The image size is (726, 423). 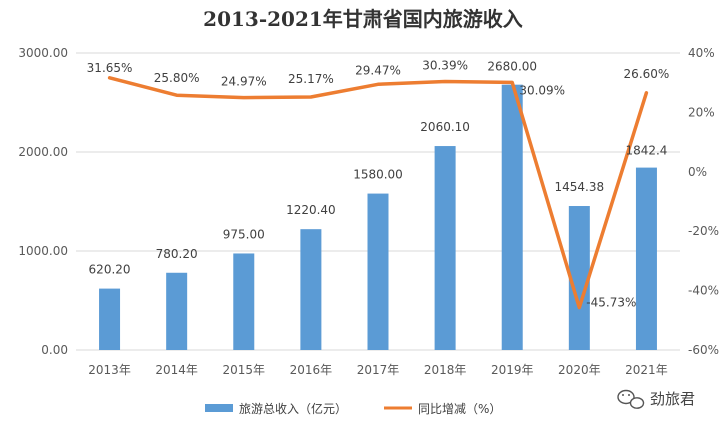 I want to click on y-left-tick-label: 0.00, so click(x=54, y=350).